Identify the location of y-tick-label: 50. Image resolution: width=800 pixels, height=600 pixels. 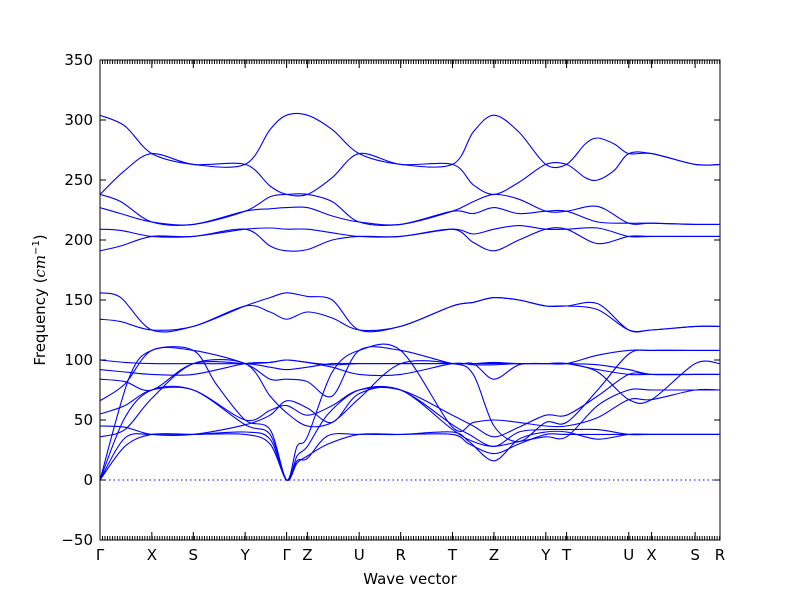
(83, 420).